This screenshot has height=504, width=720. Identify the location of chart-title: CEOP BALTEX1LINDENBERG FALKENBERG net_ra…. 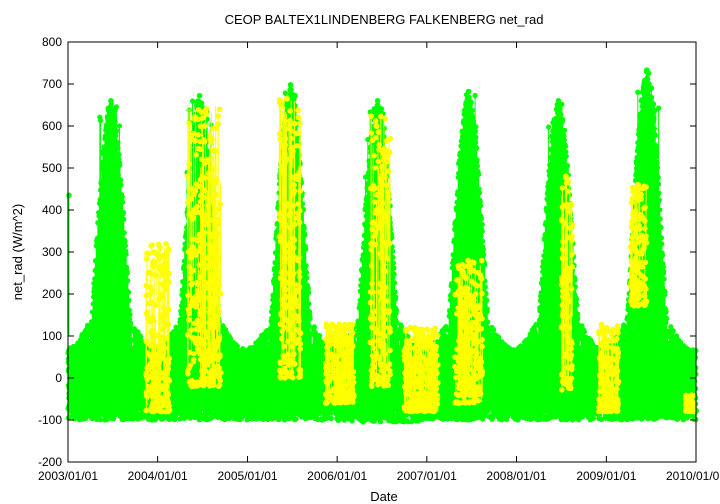
(384, 19).